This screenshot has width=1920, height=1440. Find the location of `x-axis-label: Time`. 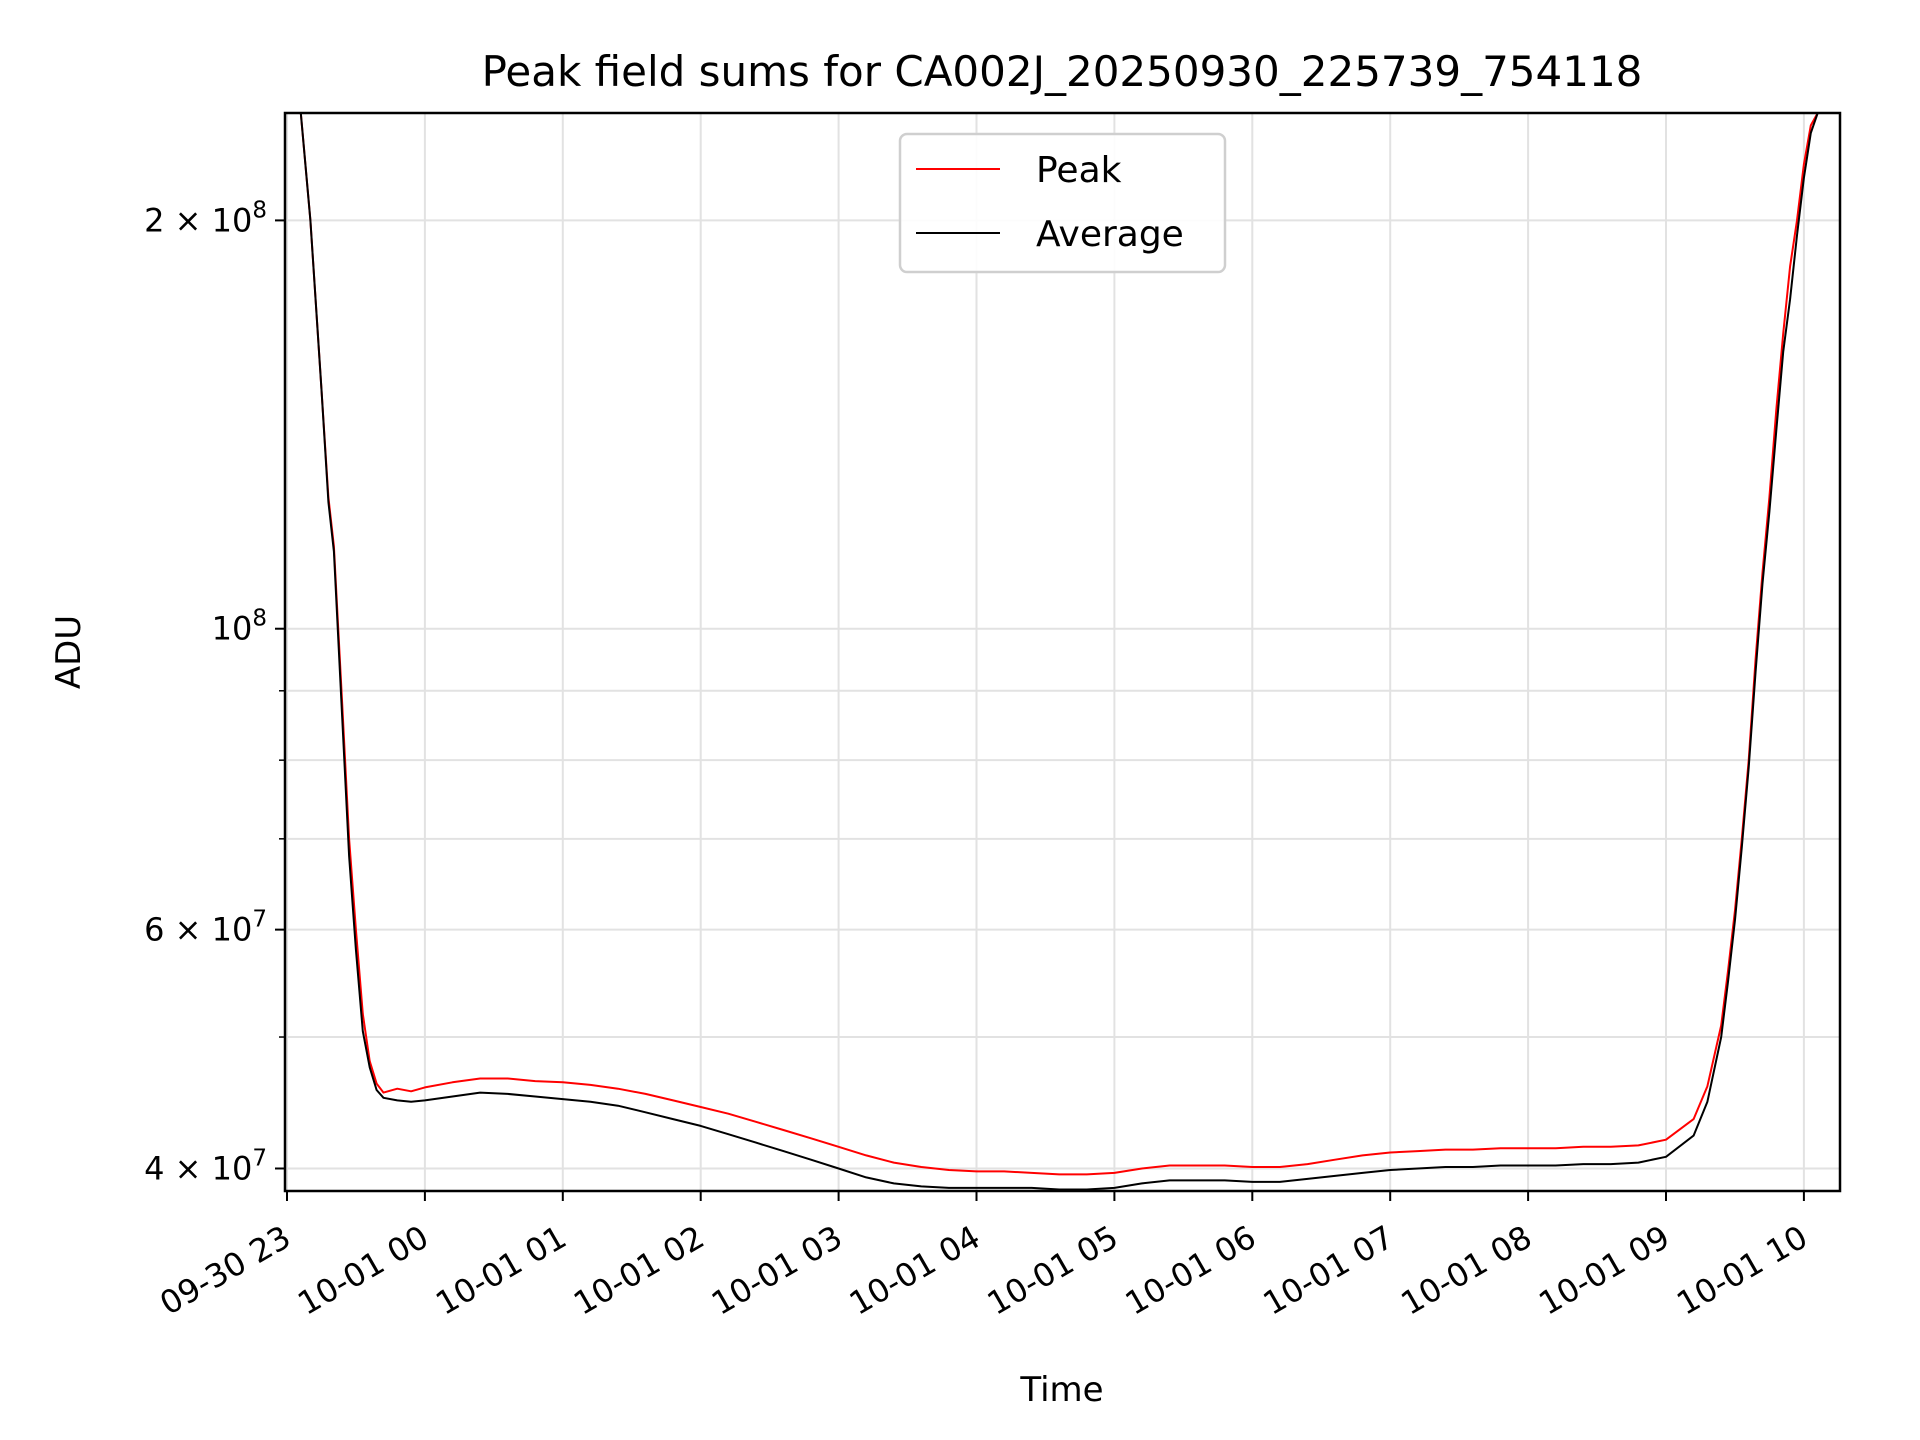

x-axis-label: Time is located at coordinates (1061, 1390).